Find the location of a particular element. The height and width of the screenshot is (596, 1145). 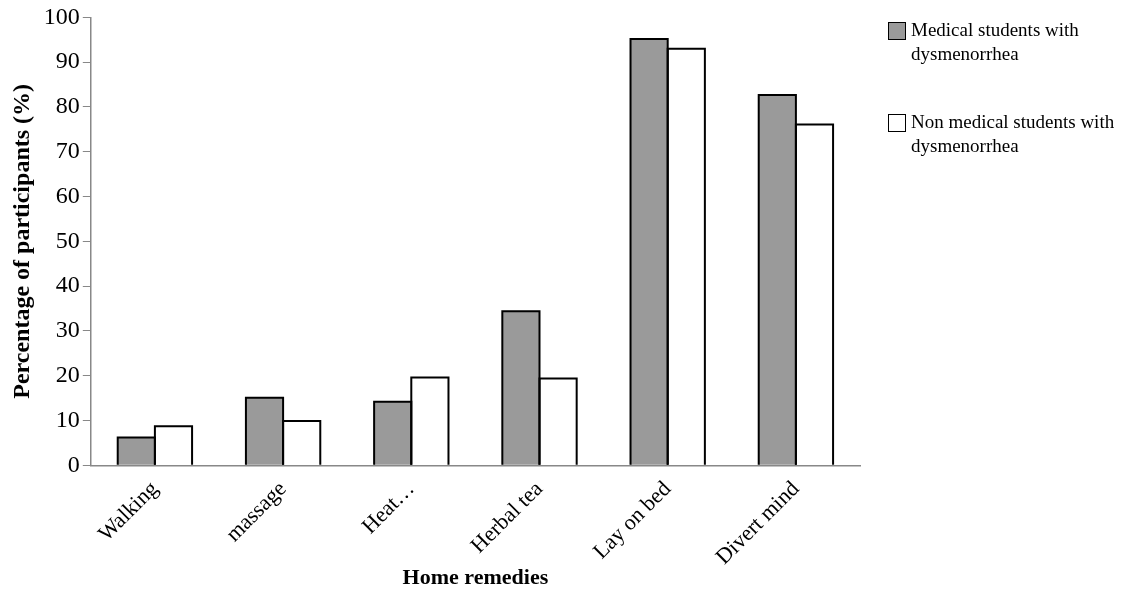

x-axis-title: Home remedies is located at coordinates (475, 577).